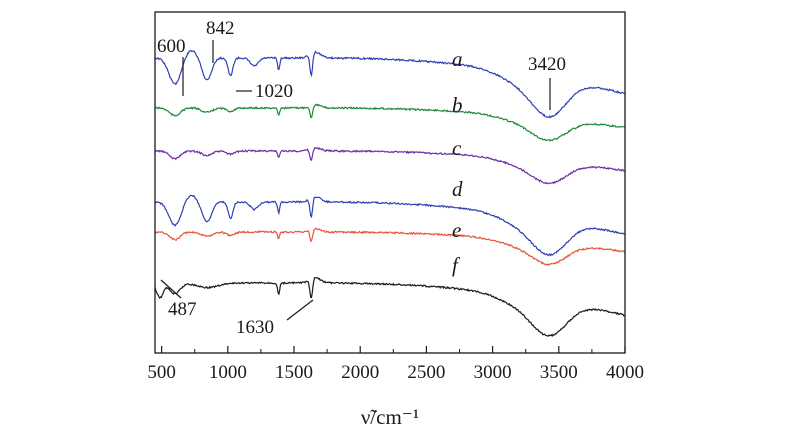  Describe the element at coordinates (161, 372) in the screenshot. I see `x-tick-label-500: 500` at that location.